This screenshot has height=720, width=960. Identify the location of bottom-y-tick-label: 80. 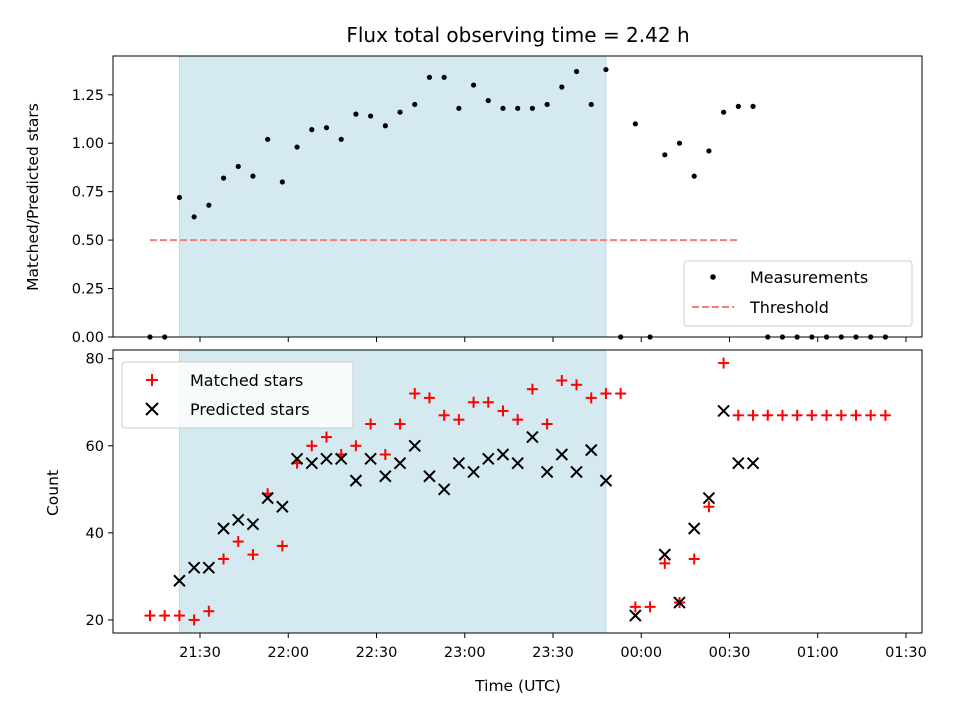
(95, 360).